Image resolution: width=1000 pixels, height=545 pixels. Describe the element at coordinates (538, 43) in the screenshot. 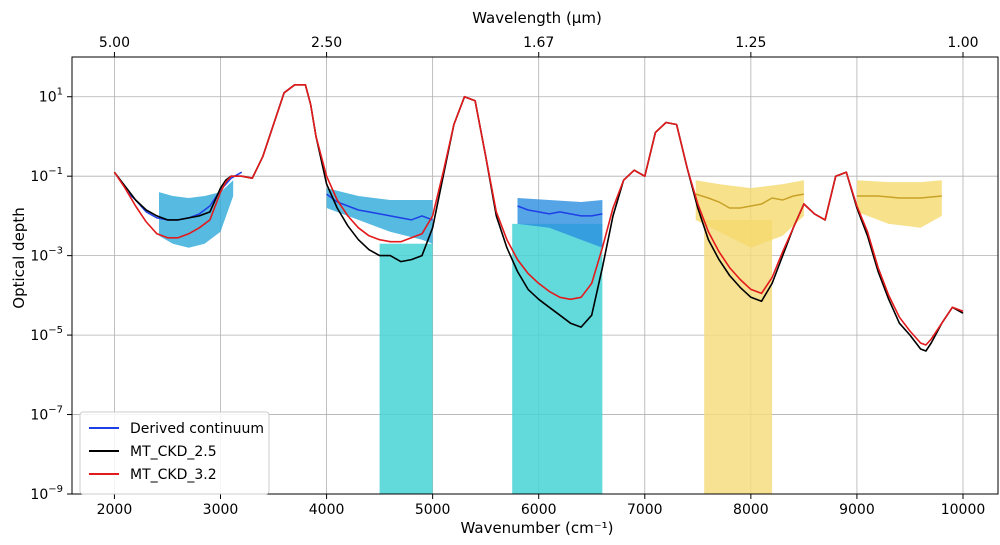

I see `top-tick-label: 1.67` at that location.